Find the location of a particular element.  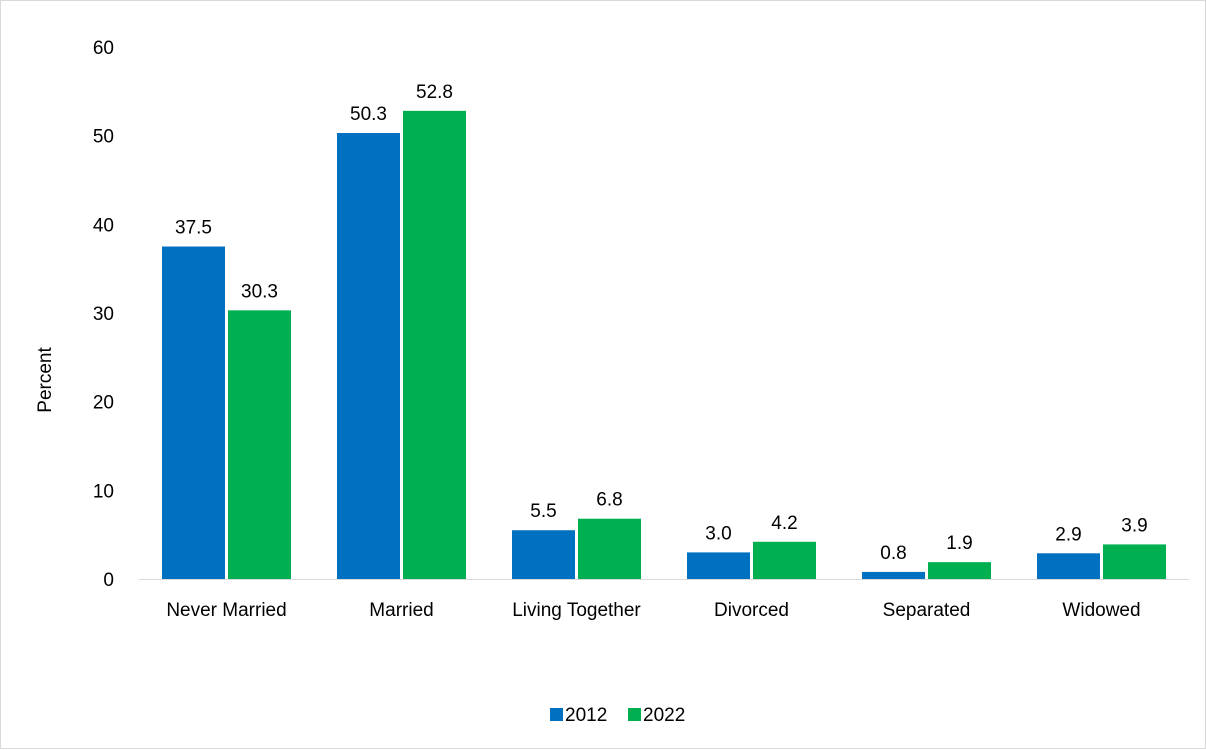

data-label-2012-3: 3.0 is located at coordinates (718, 533).